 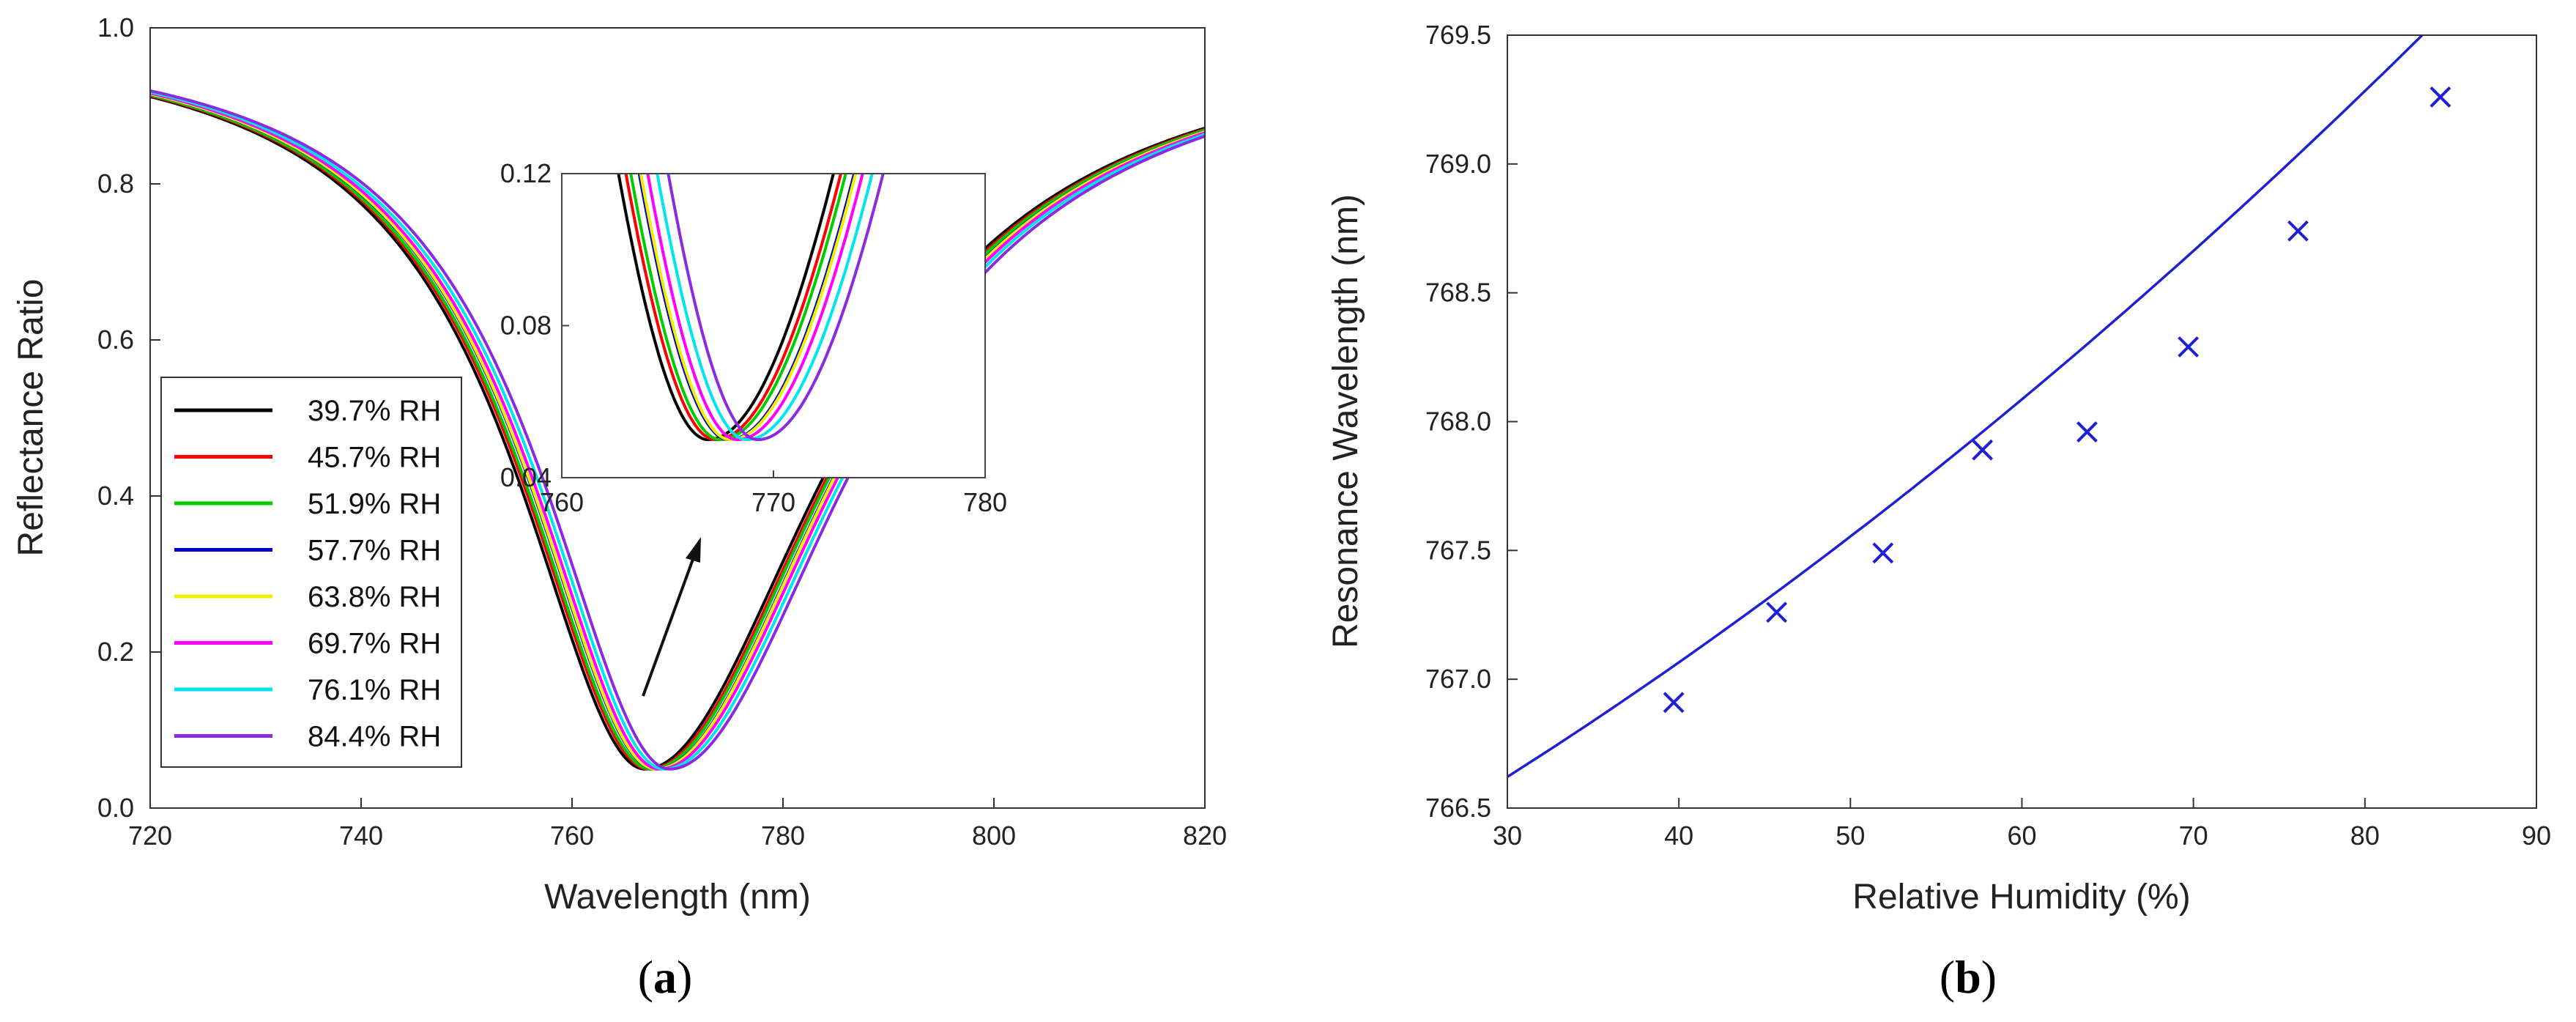 What do you see at coordinates (374, 597) in the screenshot?
I see `legend-label-5: 63.8% RH` at bounding box center [374, 597].